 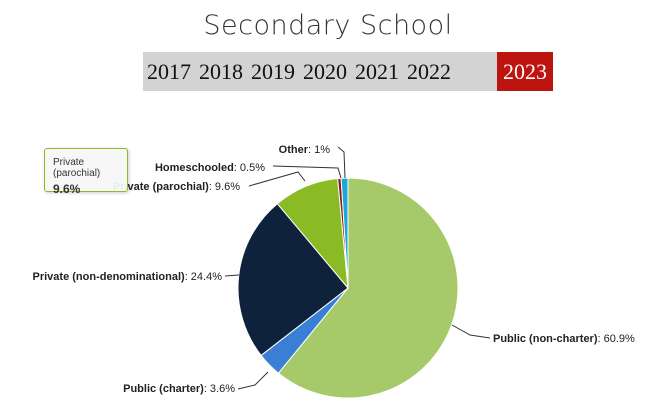 What do you see at coordinates (429, 71) in the screenshot?
I see `year-2022: 2022` at bounding box center [429, 71].